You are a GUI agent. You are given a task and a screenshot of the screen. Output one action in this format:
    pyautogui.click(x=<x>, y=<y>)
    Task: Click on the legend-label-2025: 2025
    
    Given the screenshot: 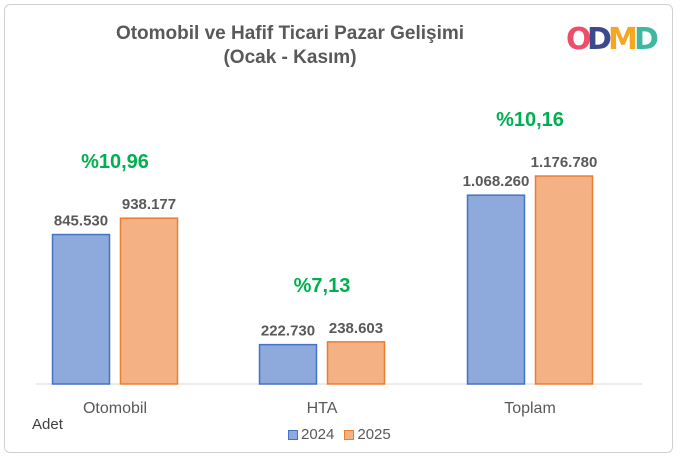 What is the action you would take?
    pyautogui.click(x=374, y=434)
    